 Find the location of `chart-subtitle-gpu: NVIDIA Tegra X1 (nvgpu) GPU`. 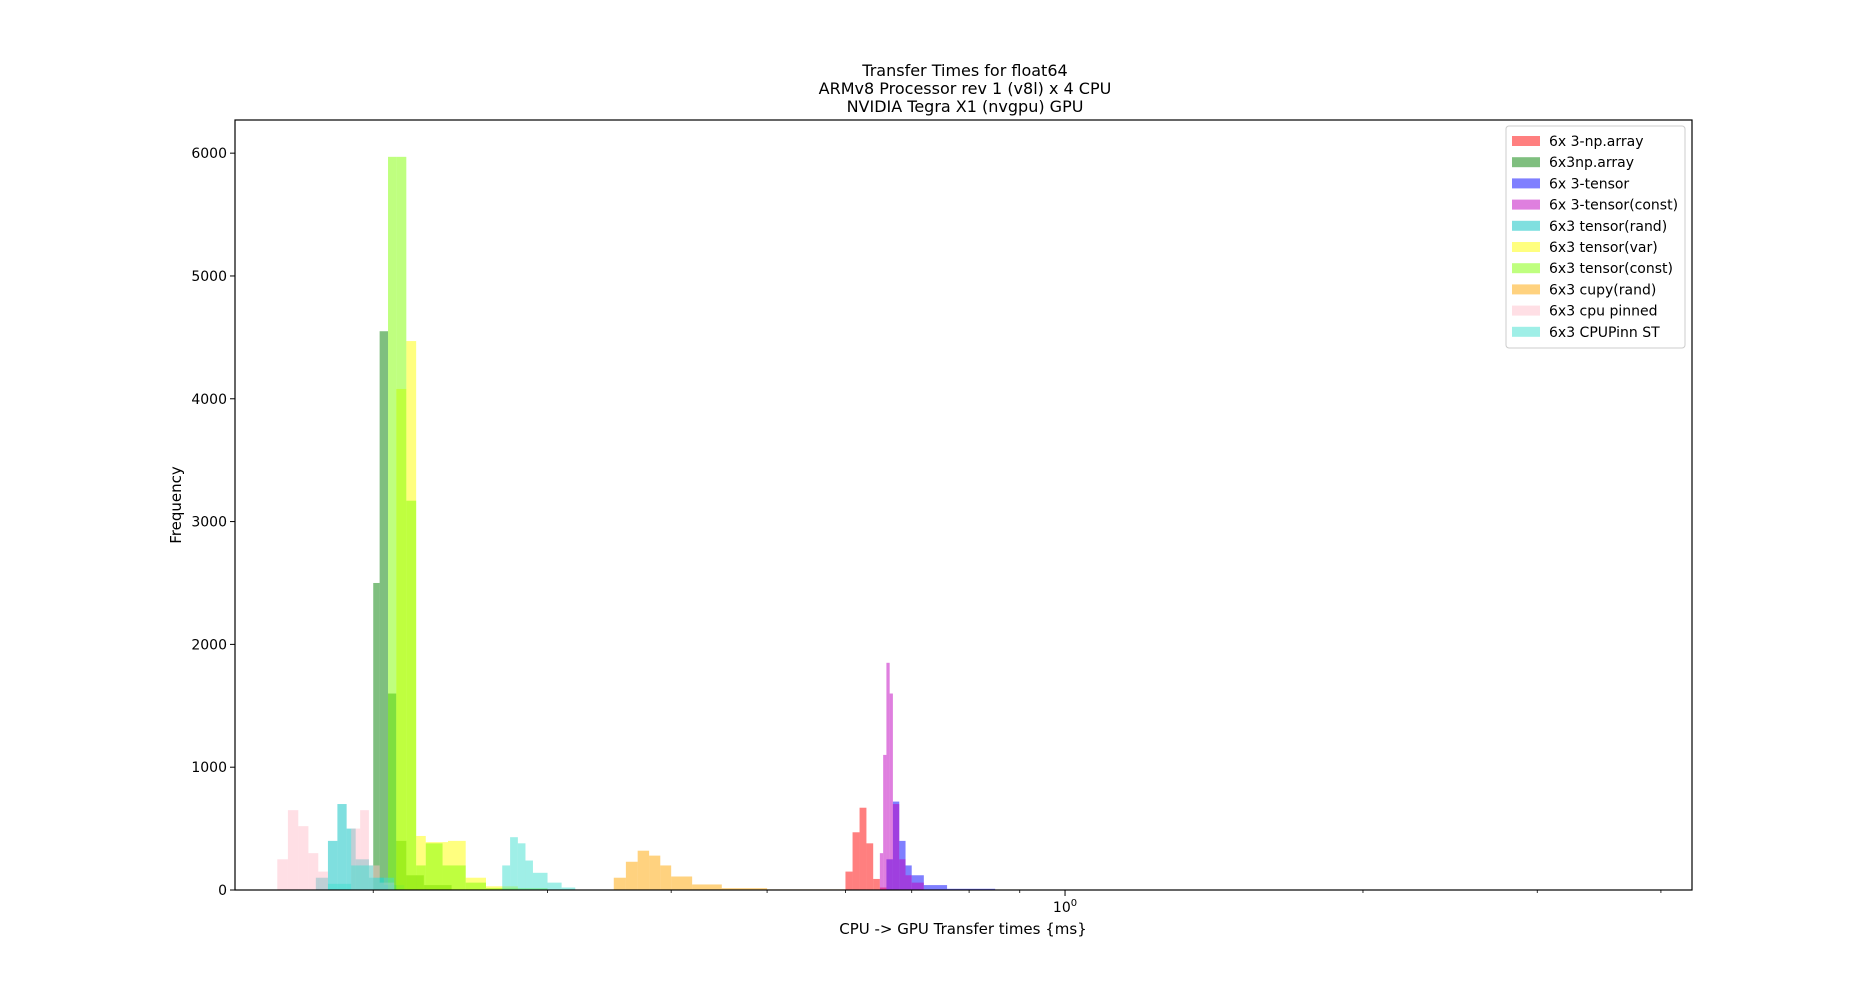

chart-subtitle-gpu: NVIDIA Tegra X1 (nvgpu) GPU is located at coordinates (965, 106).